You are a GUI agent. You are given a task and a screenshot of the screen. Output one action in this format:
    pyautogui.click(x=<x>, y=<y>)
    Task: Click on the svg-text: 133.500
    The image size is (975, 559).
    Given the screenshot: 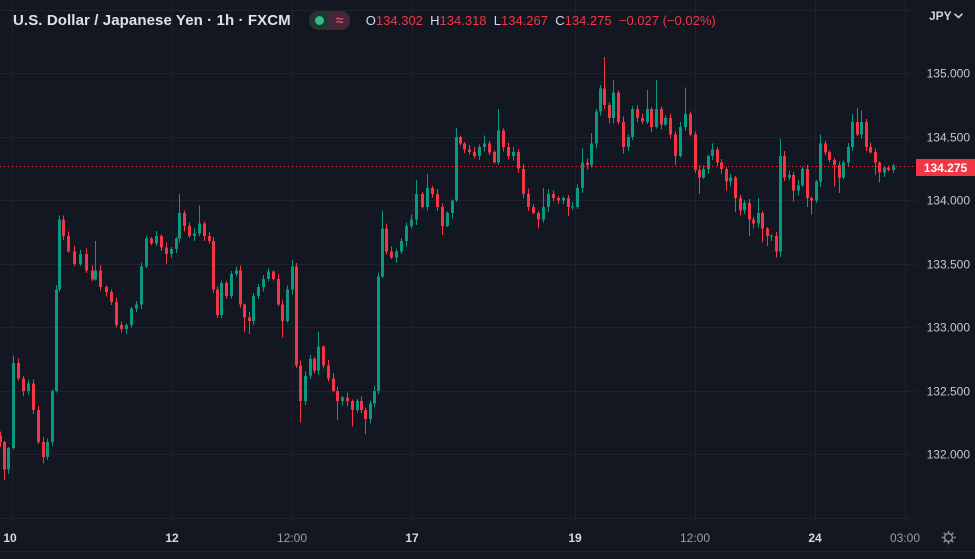 What is the action you would take?
    pyautogui.click(x=949, y=265)
    